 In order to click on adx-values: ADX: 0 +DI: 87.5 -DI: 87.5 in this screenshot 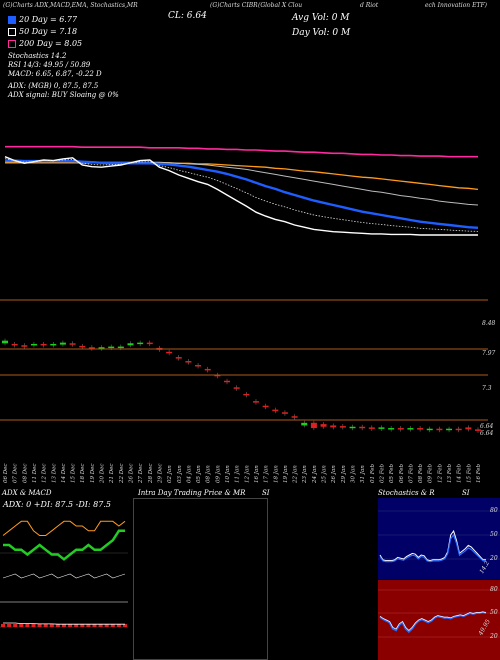, I will do `click(57, 504)`.